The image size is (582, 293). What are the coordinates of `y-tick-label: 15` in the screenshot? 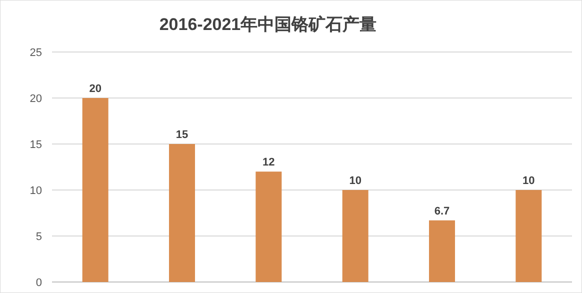 It's located at (36, 145).